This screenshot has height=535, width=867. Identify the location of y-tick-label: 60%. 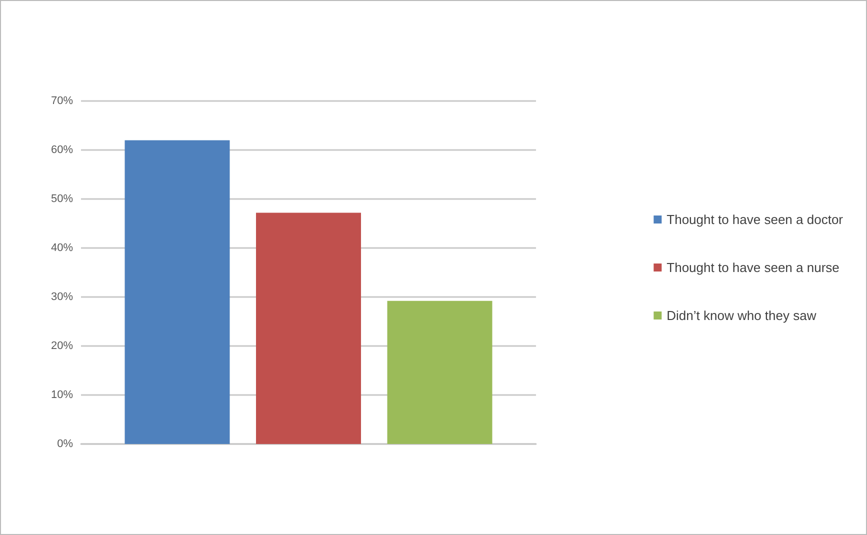
(62, 150).